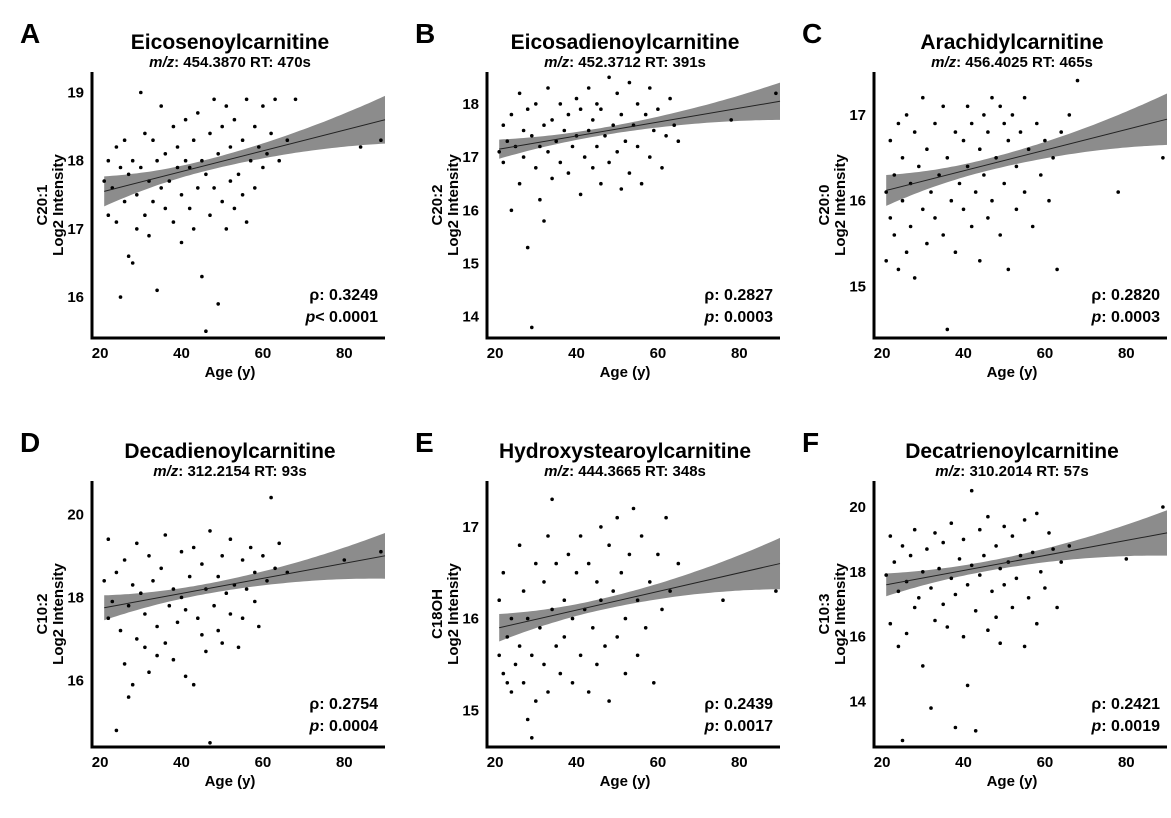 The height and width of the screenshot is (818, 1171). I want to click on y-axis-title-line1: C20:1, so click(42, 205).